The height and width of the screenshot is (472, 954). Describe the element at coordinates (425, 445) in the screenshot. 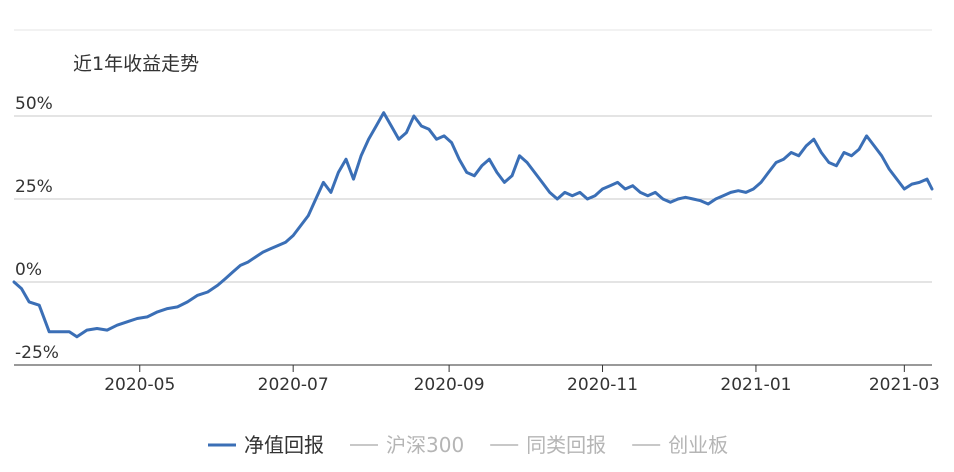

I see `legend-label: 沪深300` at that location.